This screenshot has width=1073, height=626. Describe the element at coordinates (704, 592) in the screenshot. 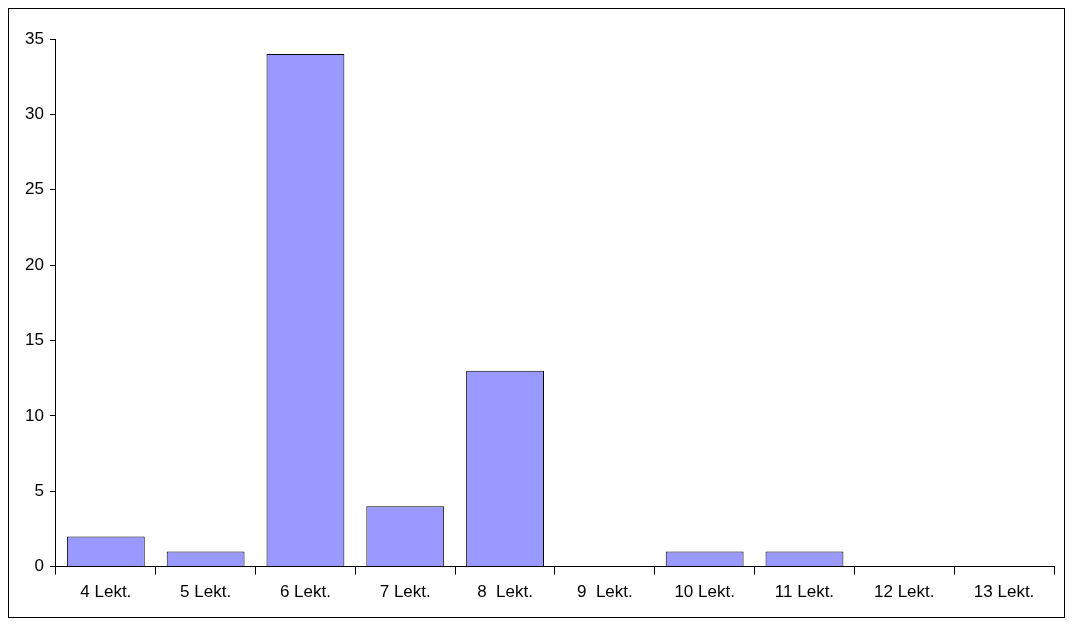

I see `x-tick-label: 10 Lekt.` at that location.